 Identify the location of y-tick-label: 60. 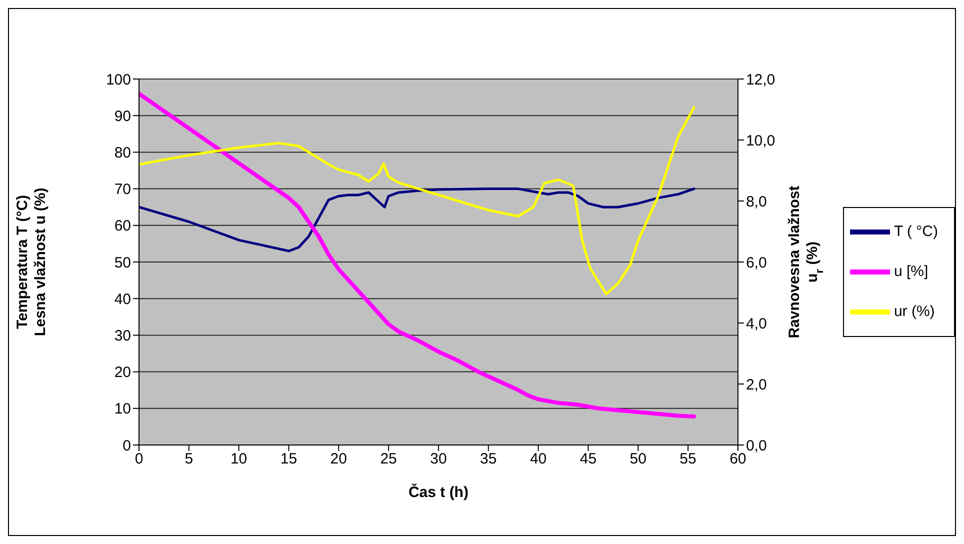
(122, 226).